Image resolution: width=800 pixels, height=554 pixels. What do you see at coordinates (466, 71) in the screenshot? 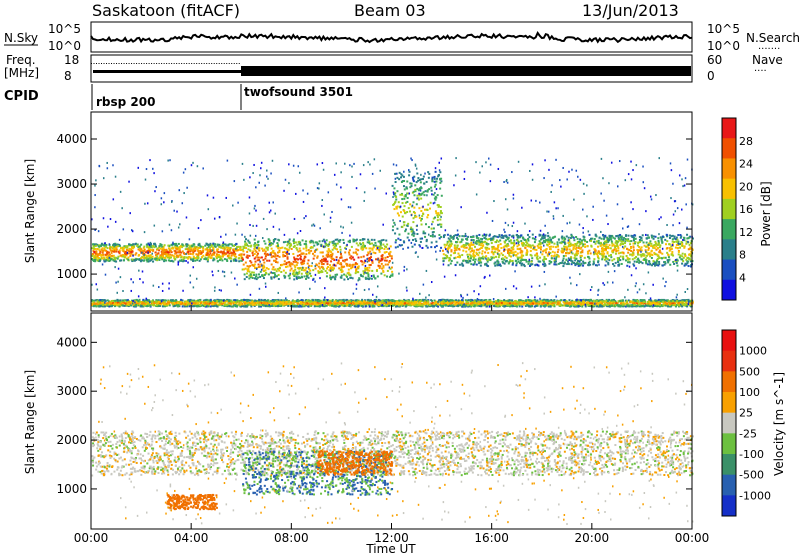
I see `nave-band-twofsound` at bounding box center [466, 71].